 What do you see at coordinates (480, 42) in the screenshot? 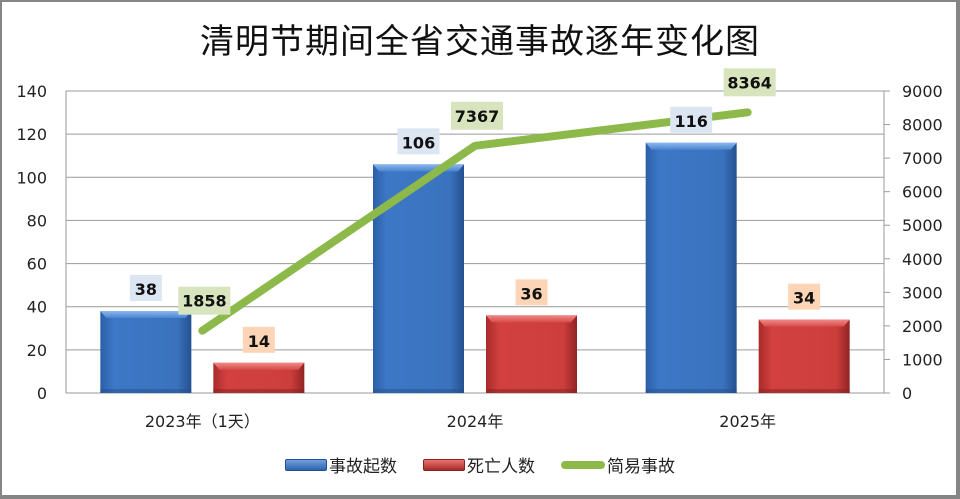
I see `chart-title: 清明节期间全省交通事故逐年变化图` at bounding box center [480, 42].